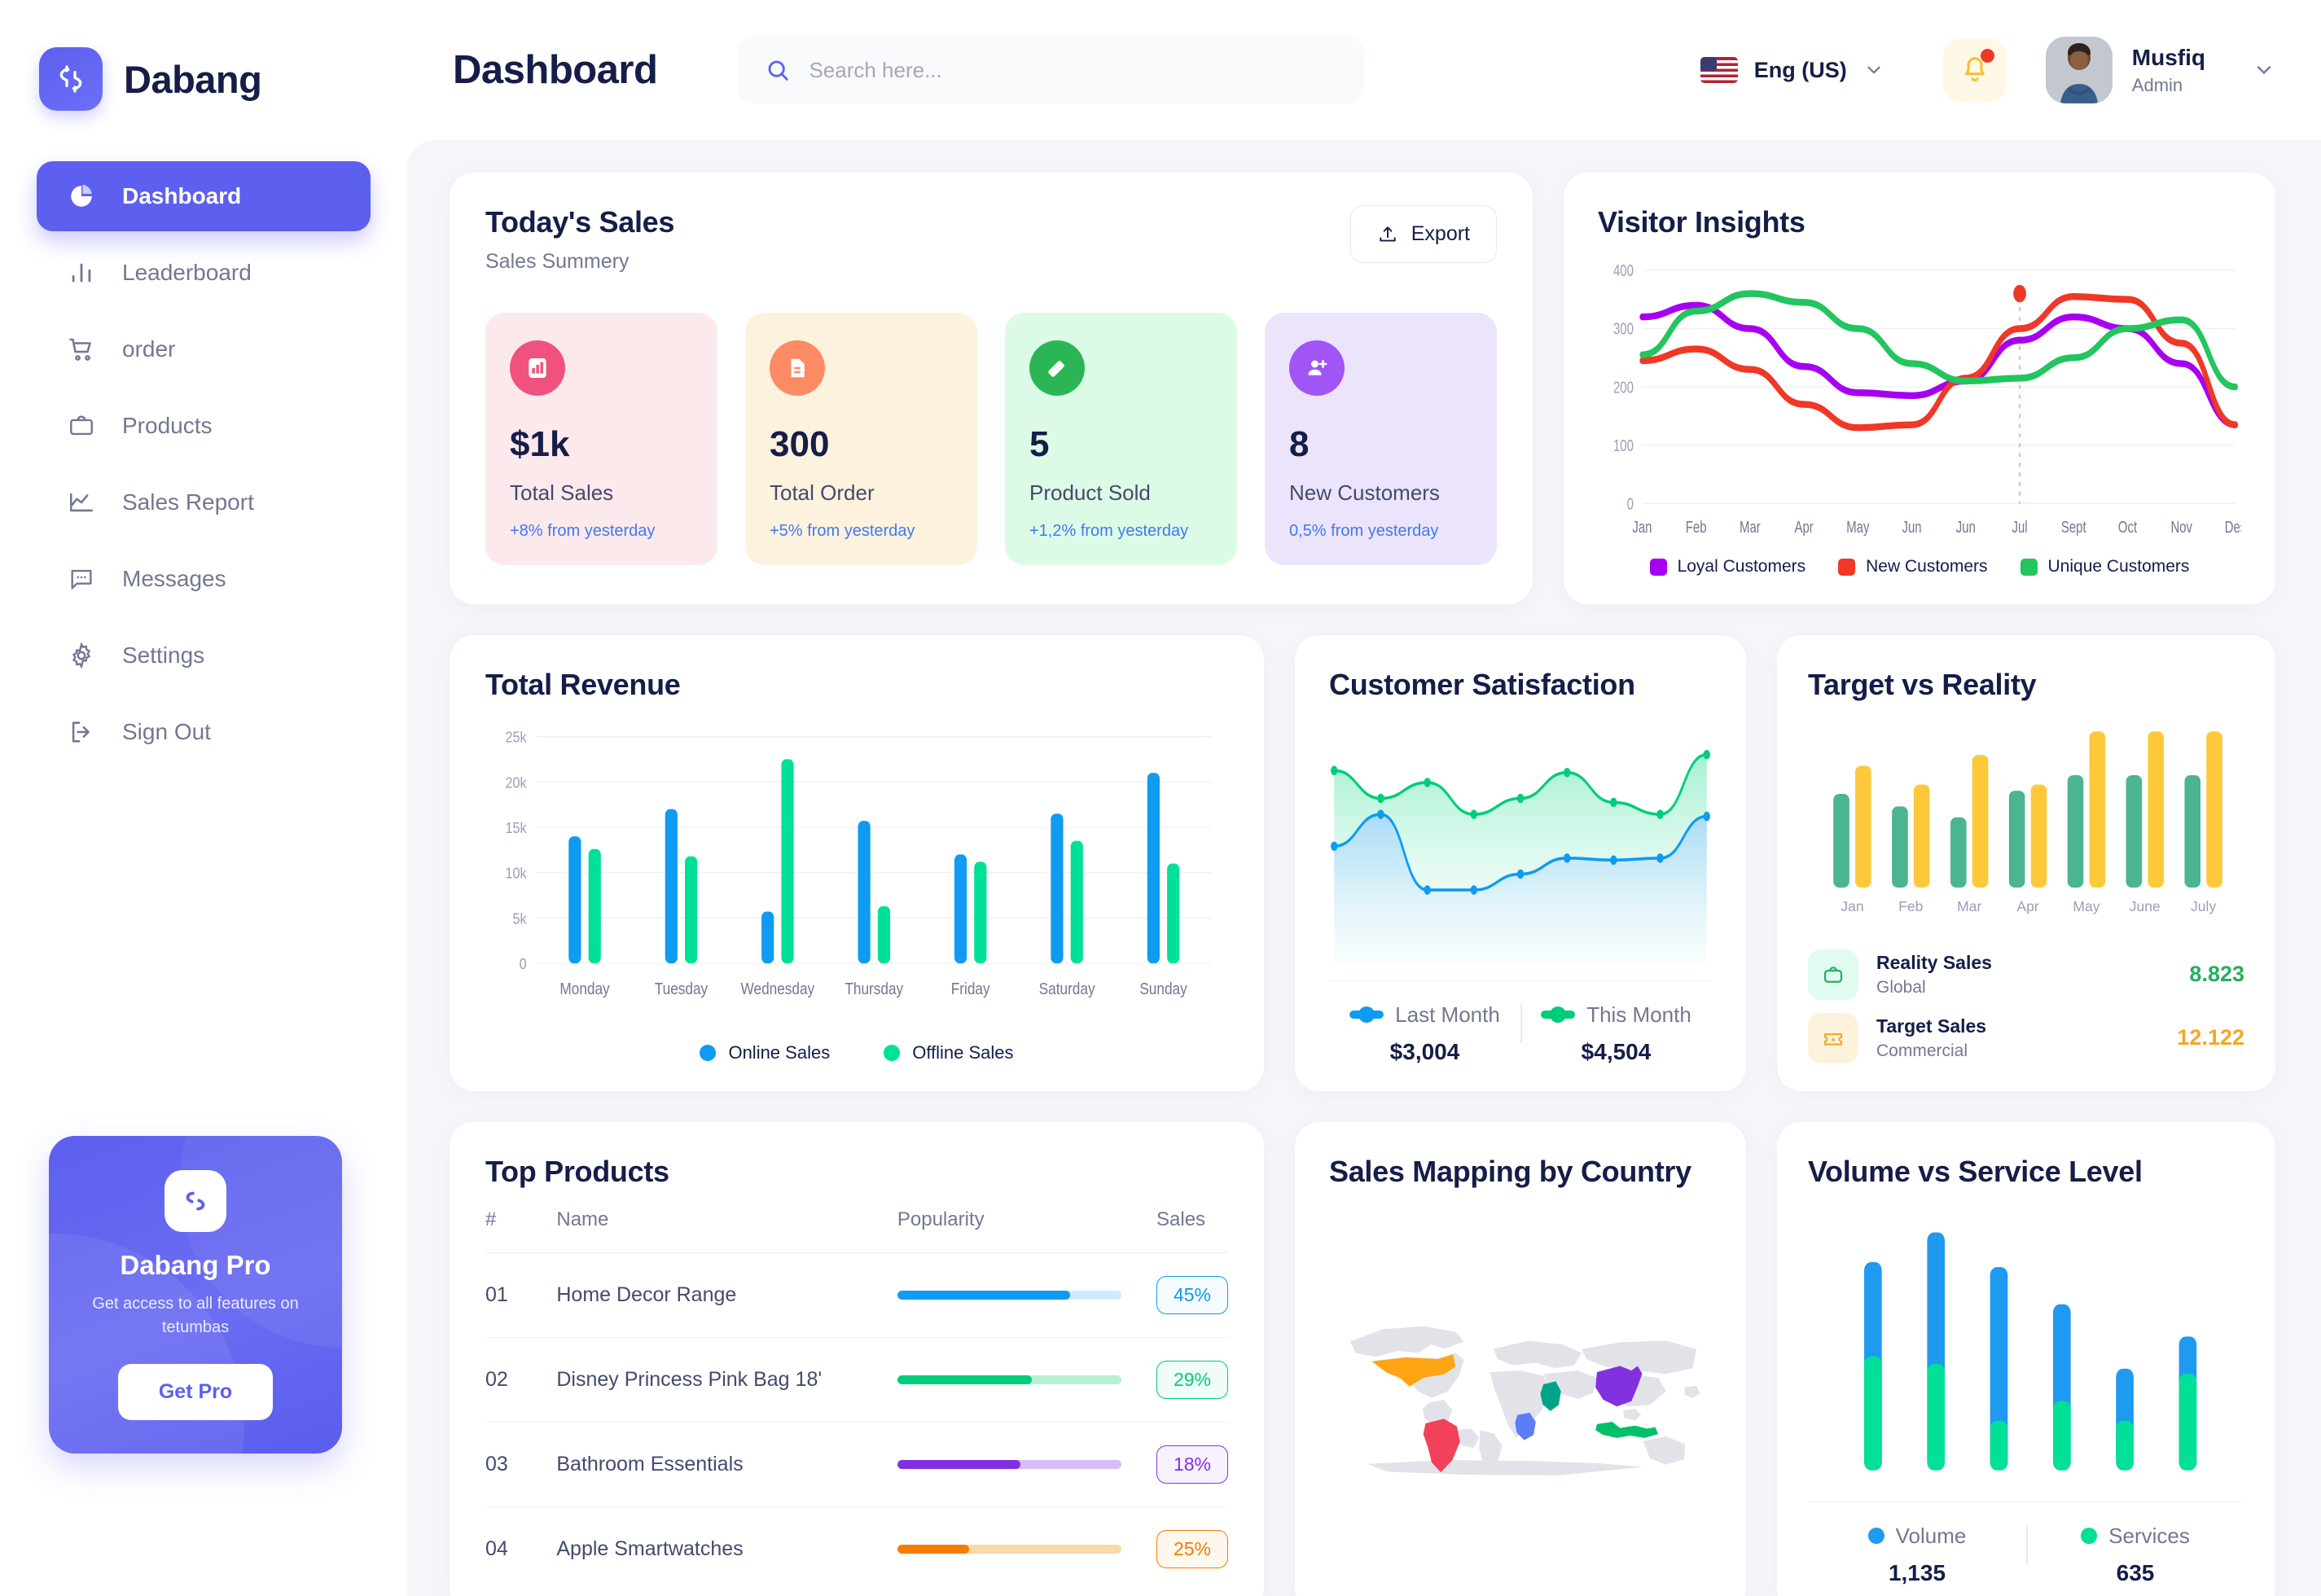 The width and height of the screenshot is (2321, 1596). I want to click on status-badge: 29%, so click(1192, 1379).